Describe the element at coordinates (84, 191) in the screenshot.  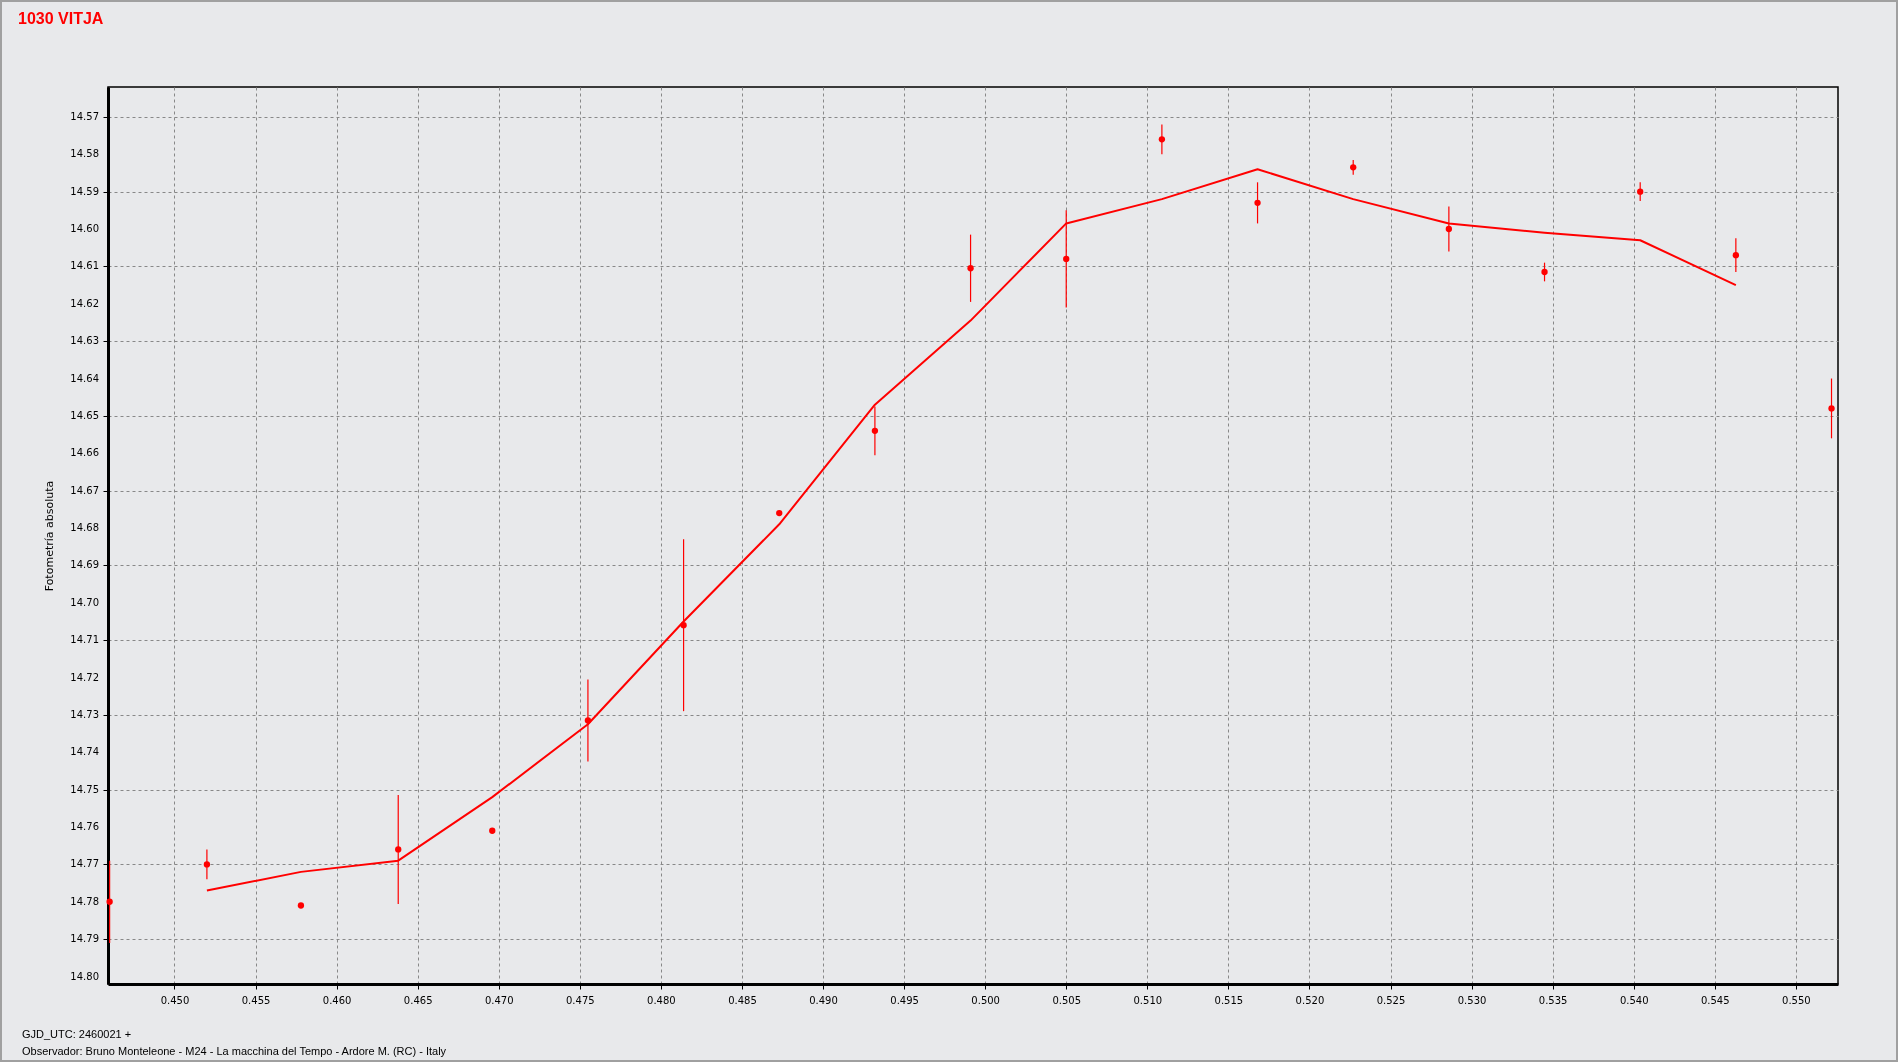
I see `y-tick-label: 14.59` at that location.